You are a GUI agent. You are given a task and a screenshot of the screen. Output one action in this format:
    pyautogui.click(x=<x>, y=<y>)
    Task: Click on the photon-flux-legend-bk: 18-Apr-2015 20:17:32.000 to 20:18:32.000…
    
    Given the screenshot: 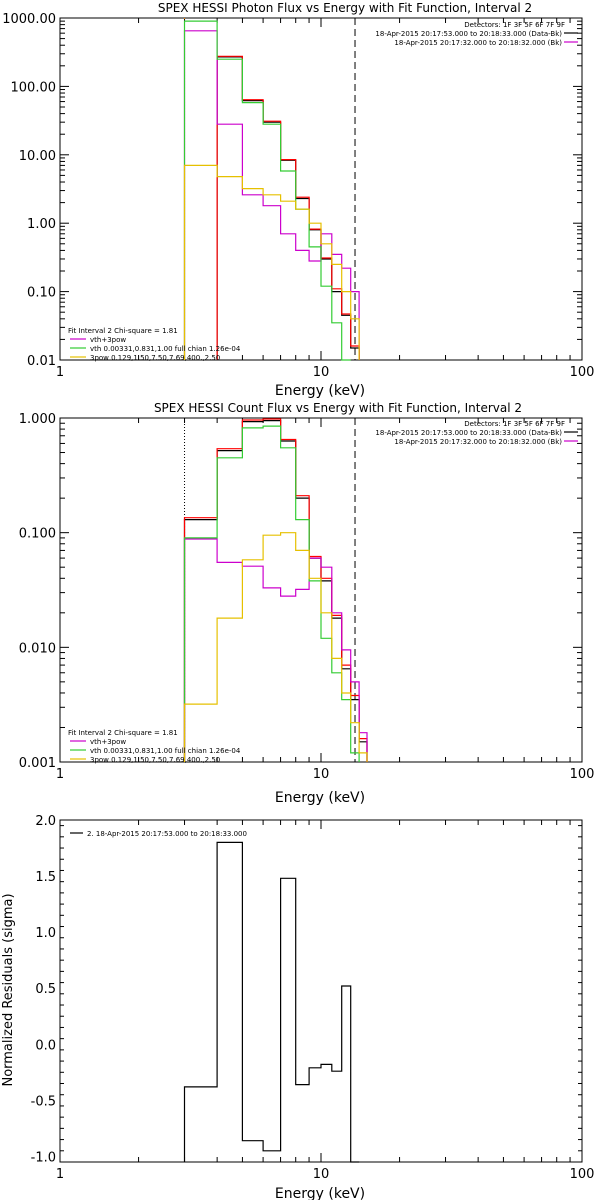 What is the action you would take?
    pyautogui.click(x=478, y=43)
    